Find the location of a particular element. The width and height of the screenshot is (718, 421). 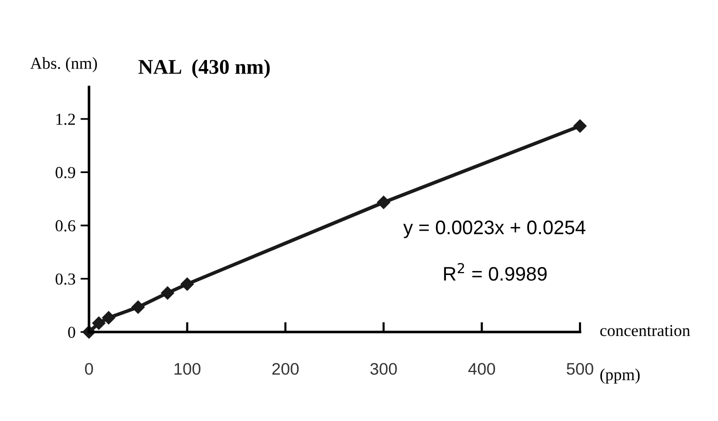

y-tick-label: 1.2 is located at coordinates (65, 119).